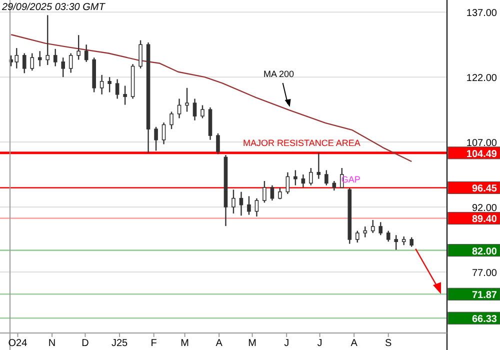 The width and height of the screenshot is (500, 350). Describe the element at coordinates (52, 343) in the screenshot. I see `x-tick-label: N` at that location.